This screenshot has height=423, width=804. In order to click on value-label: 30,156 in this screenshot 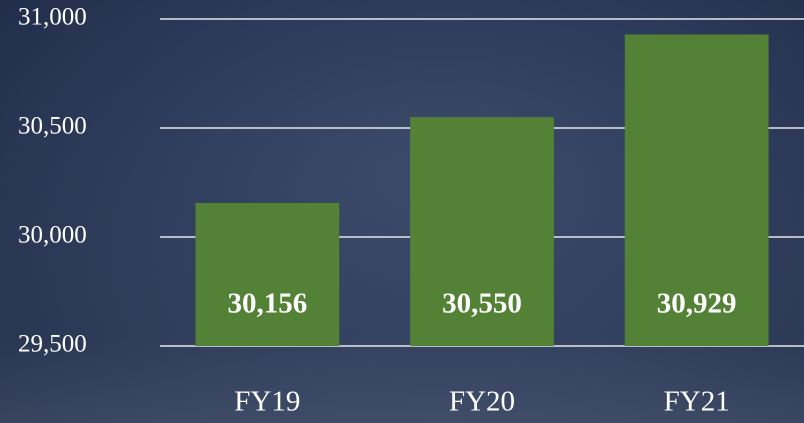, I will do `click(267, 304)`.